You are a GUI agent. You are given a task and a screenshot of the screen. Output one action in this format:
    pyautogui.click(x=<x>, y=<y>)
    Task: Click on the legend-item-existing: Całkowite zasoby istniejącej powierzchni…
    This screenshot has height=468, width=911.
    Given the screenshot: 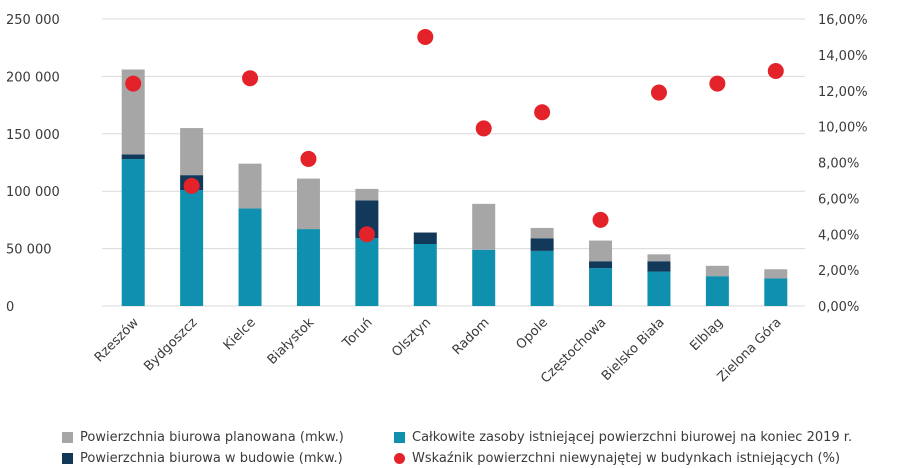 What is the action you would take?
    pyautogui.click(x=623, y=437)
    